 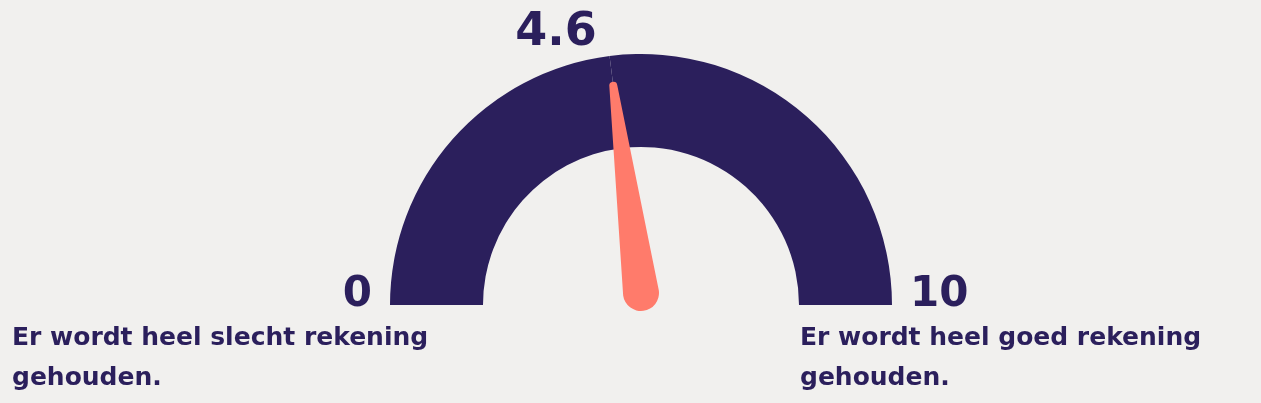 I want to click on text: 4.6, so click(x=556, y=29).